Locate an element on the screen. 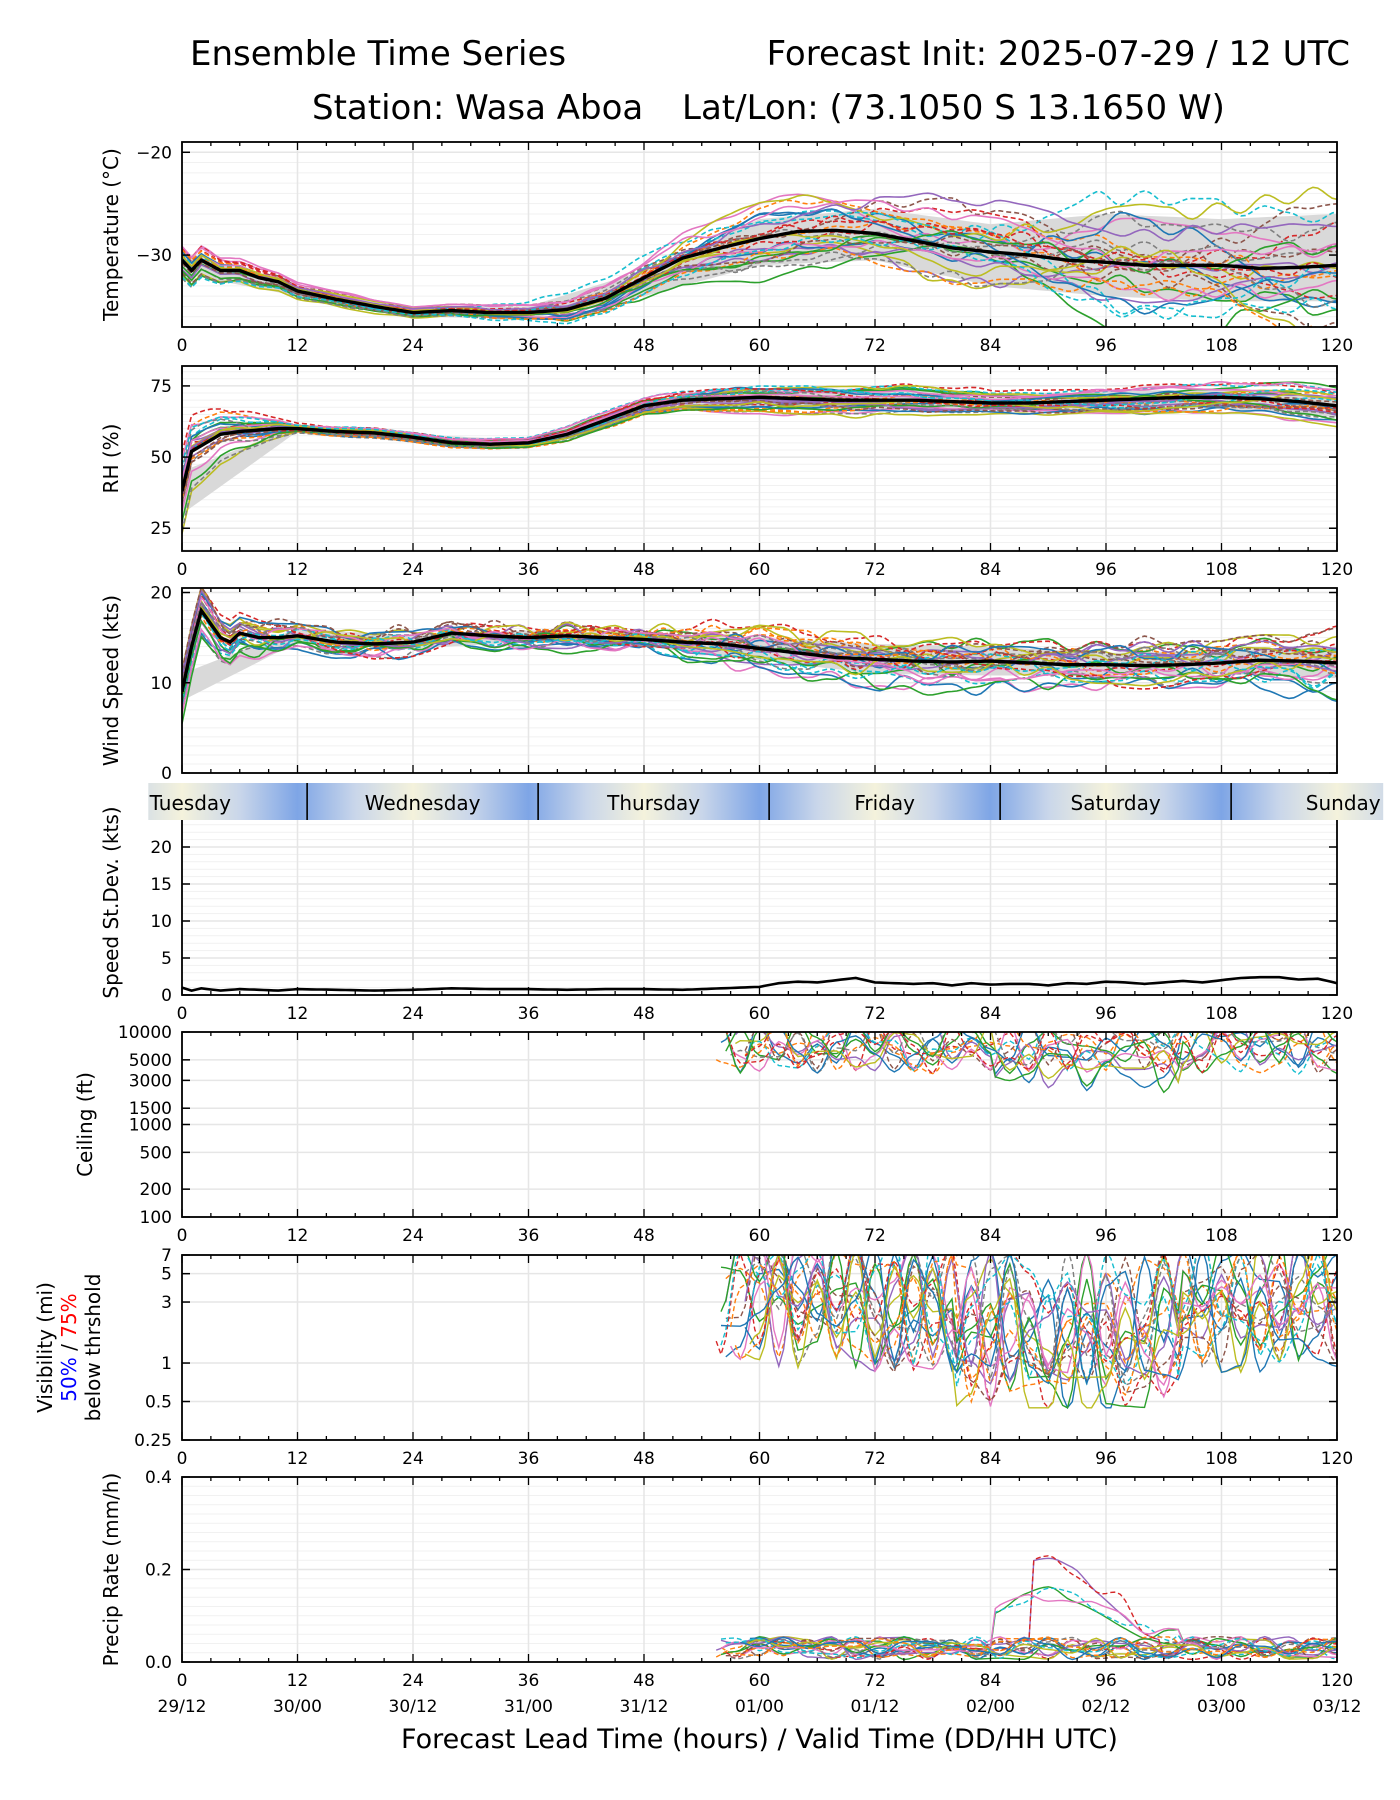 Image resolution: width=1400 pixels, height=1800 pixels. y-tick-label: 1000 is located at coordinates (150, 1126).